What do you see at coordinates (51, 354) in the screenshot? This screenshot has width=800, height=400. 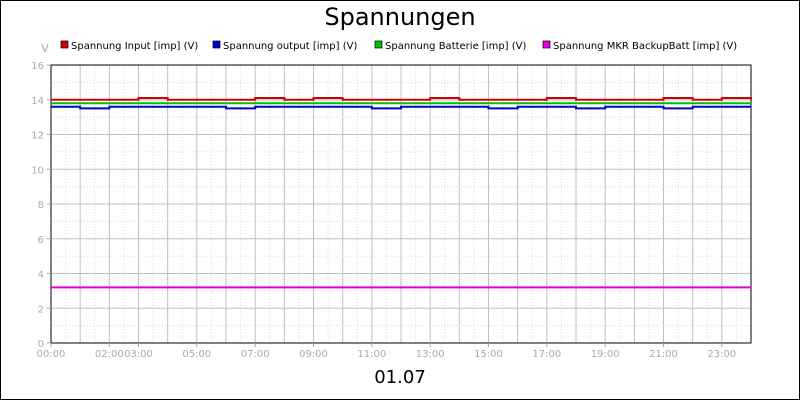 I see `x-tick-label: 00:00` at bounding box center [51, 354].